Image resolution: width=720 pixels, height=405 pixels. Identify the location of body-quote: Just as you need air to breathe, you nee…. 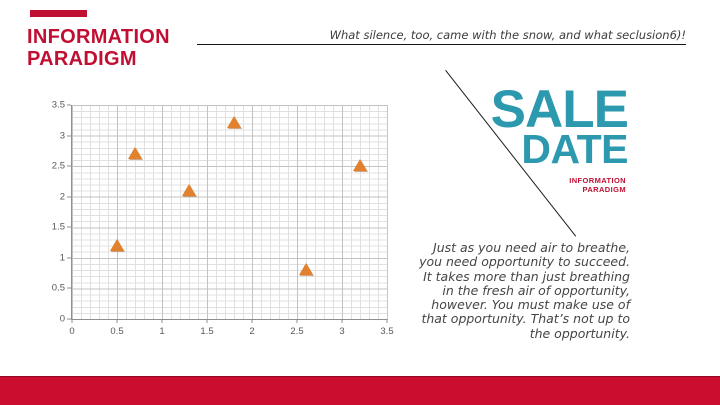
(505, 290).